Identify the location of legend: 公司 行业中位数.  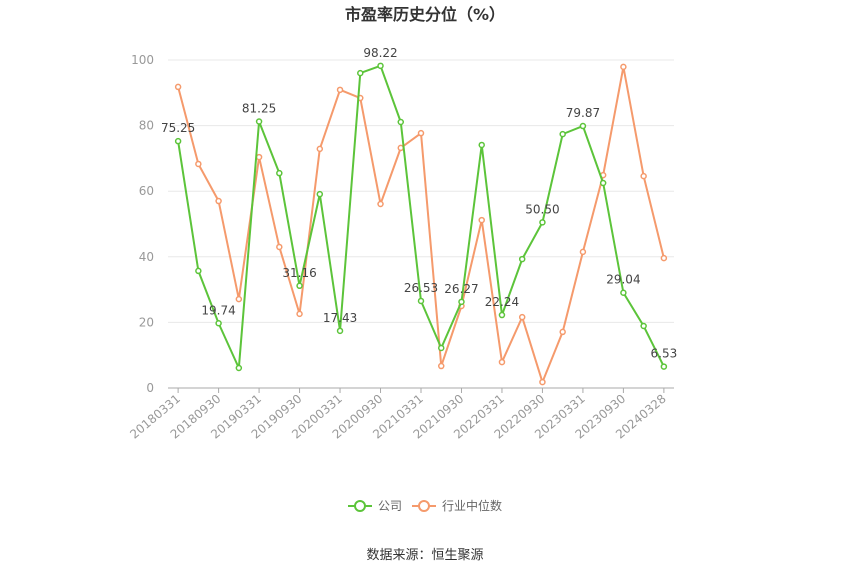
(425, 505).